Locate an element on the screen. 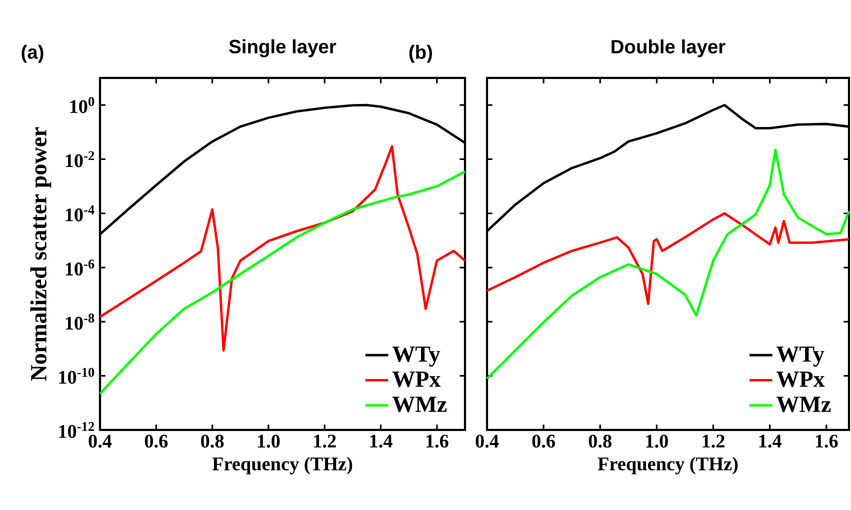  y-tick-label: 10$^{-4}$ is located at coordinates (80, 213).